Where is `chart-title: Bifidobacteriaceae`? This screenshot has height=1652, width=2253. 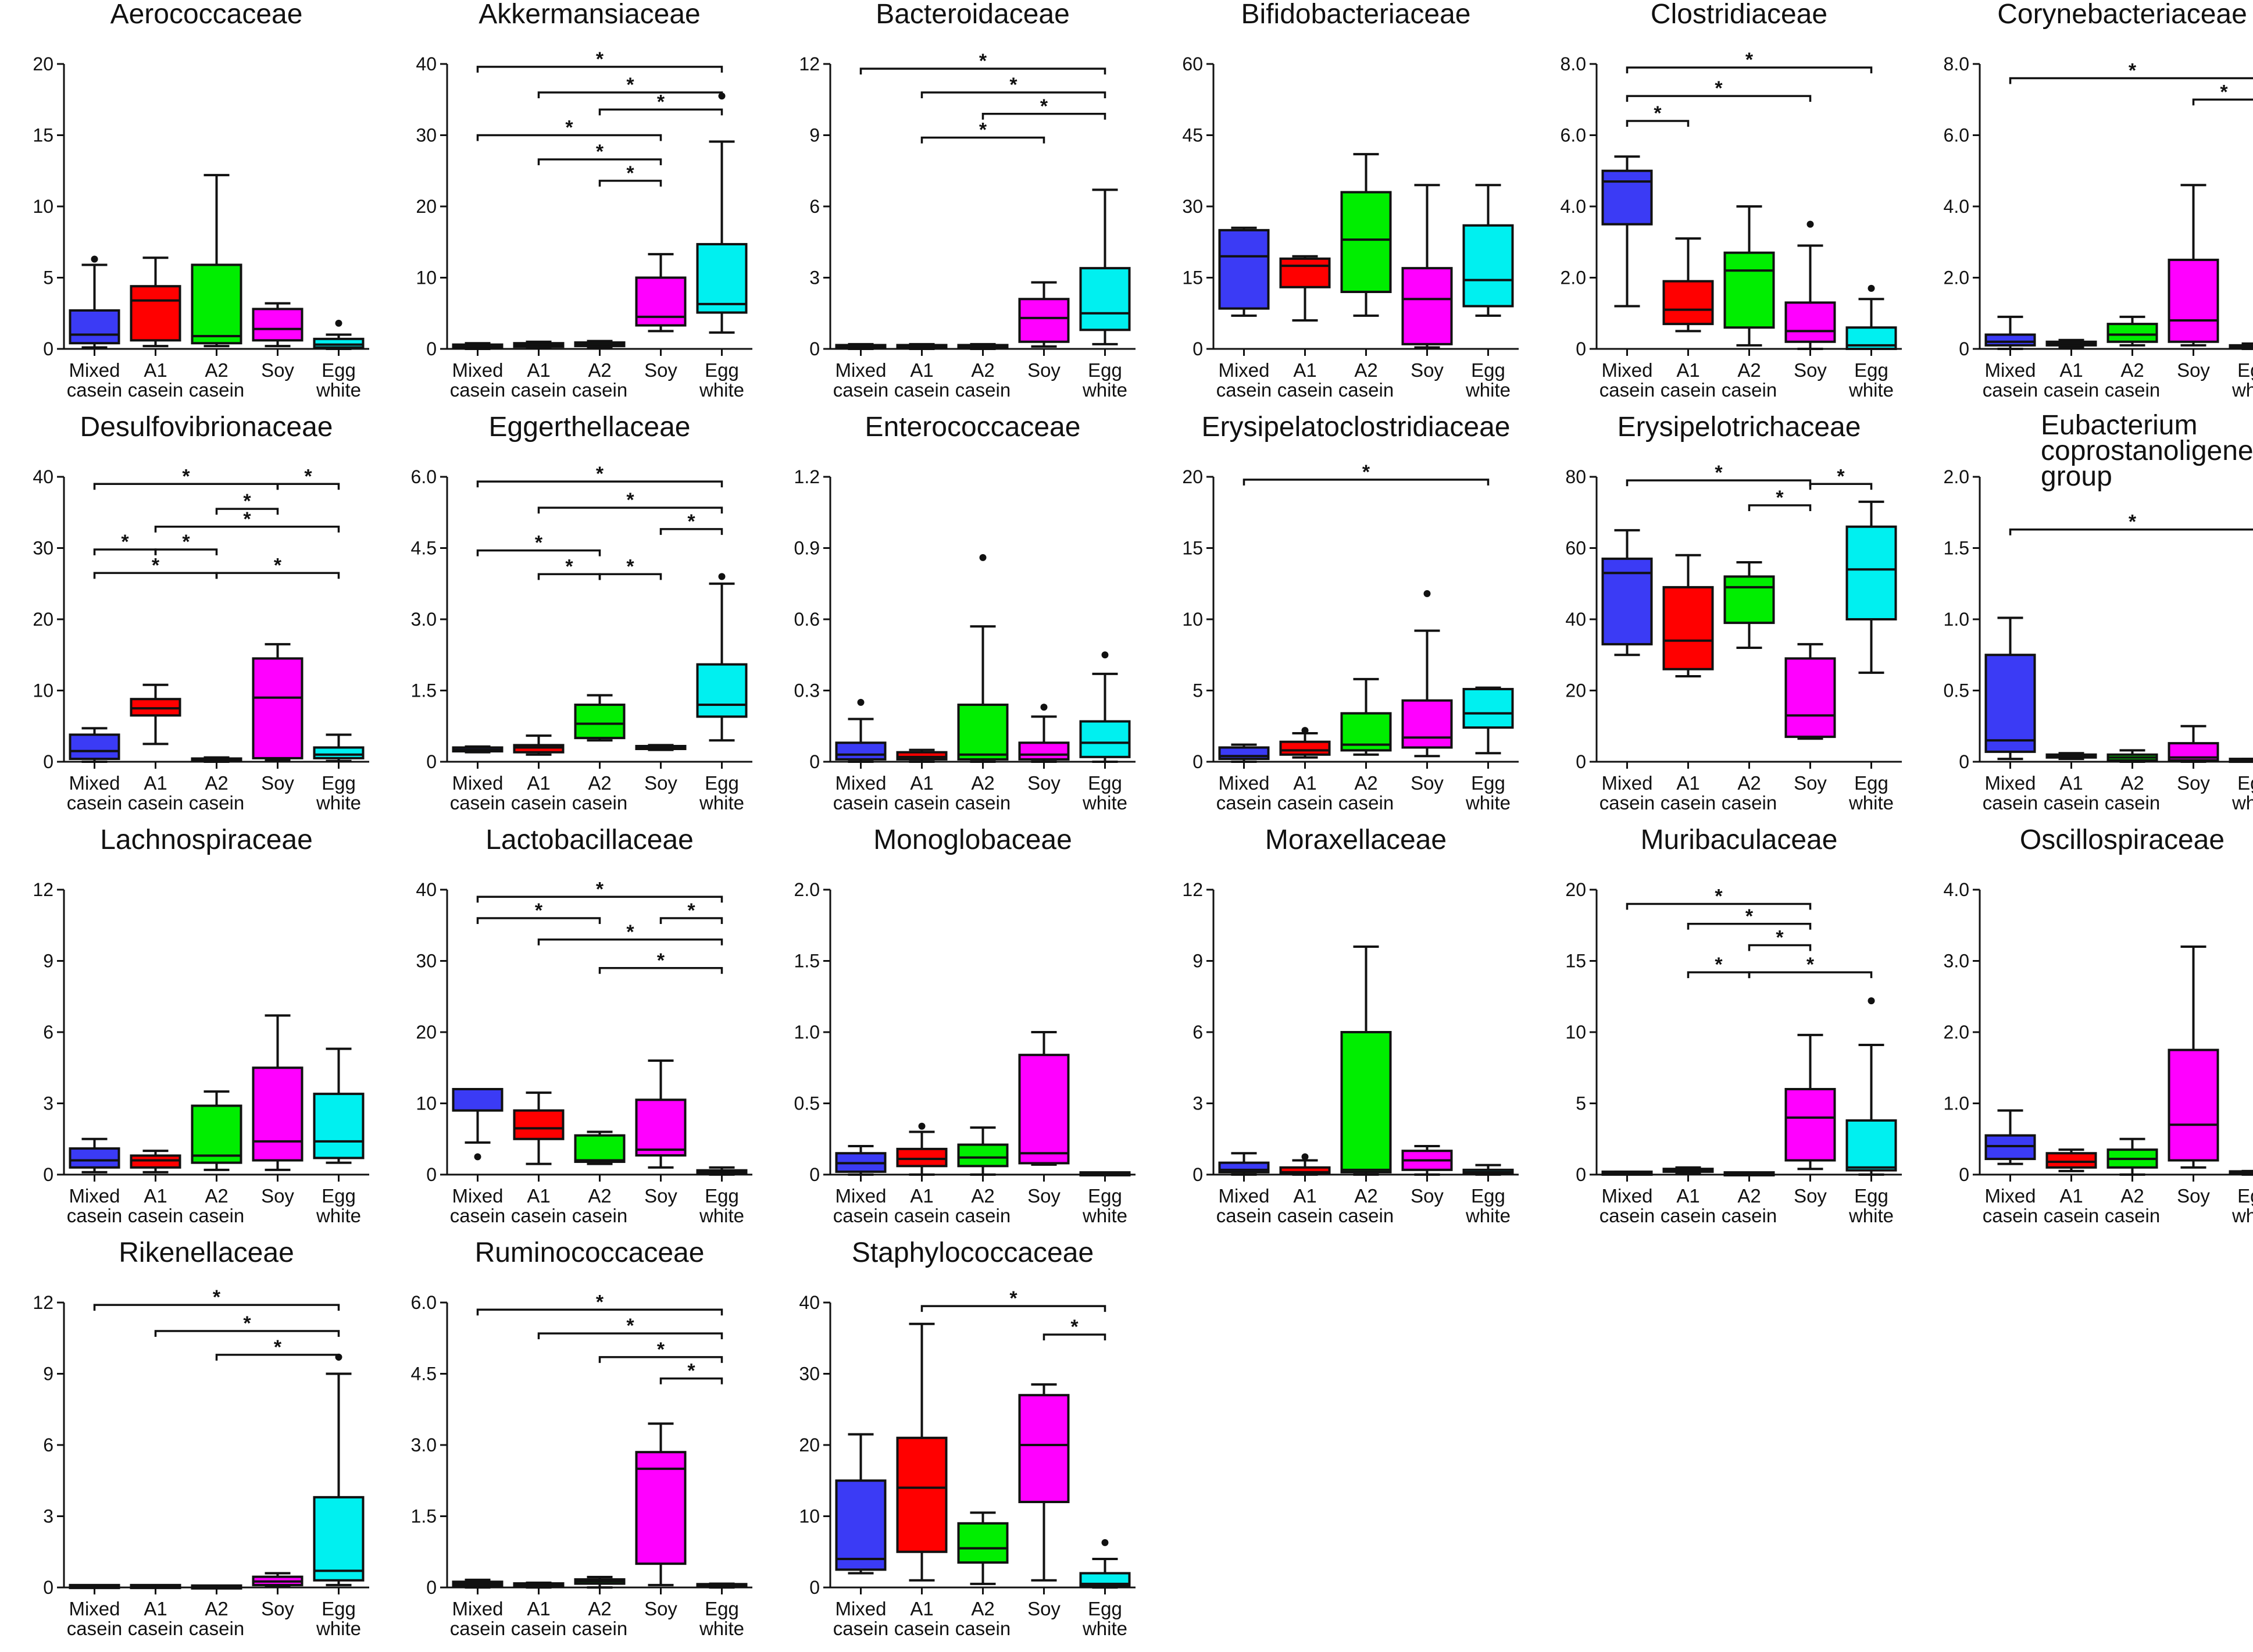 chart-title: Bifidobacteriaceae is located at coordinates (1356, 15).